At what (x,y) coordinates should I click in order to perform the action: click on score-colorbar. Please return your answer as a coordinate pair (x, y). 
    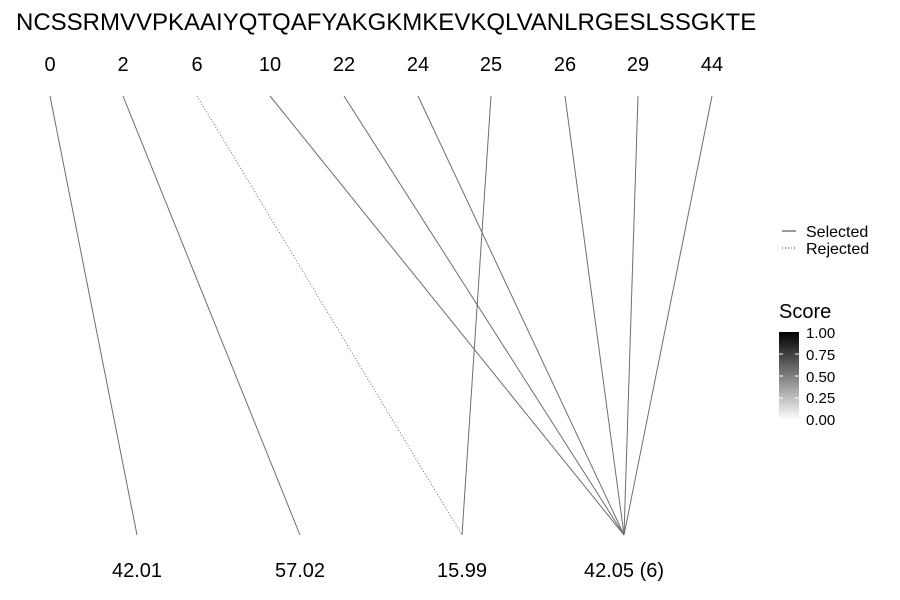
    Looking at the image, I should click on (789, 376).